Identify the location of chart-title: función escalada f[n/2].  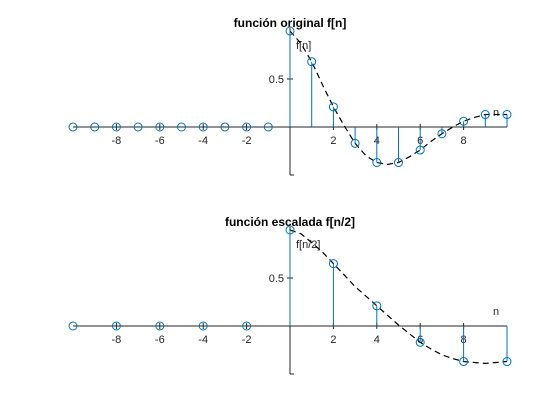
(290, 222).